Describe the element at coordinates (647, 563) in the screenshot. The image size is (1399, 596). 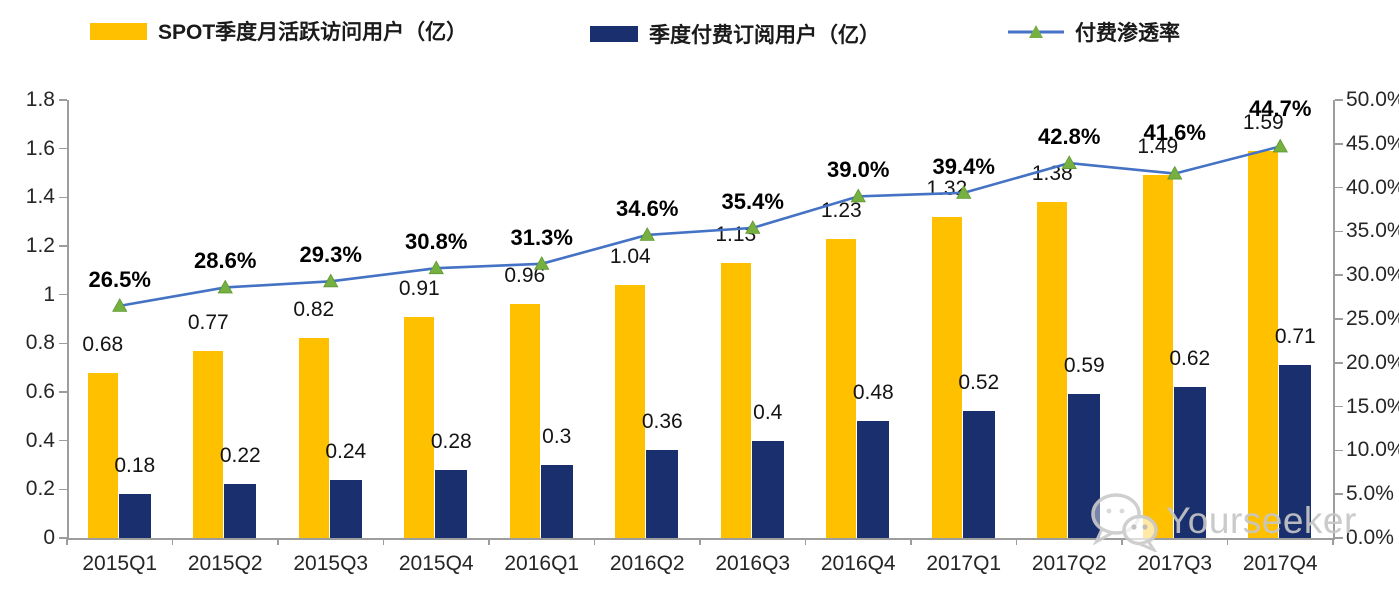
I see `x-axis-label: 2016Q2` at that location.